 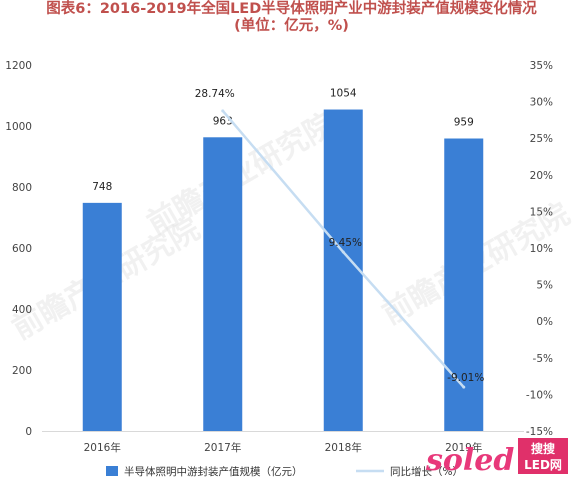 What do you see at coordinates (539, 432) in the screenshot?
I see `right-axis-tick: -15%` at bounding box center [539, 432].